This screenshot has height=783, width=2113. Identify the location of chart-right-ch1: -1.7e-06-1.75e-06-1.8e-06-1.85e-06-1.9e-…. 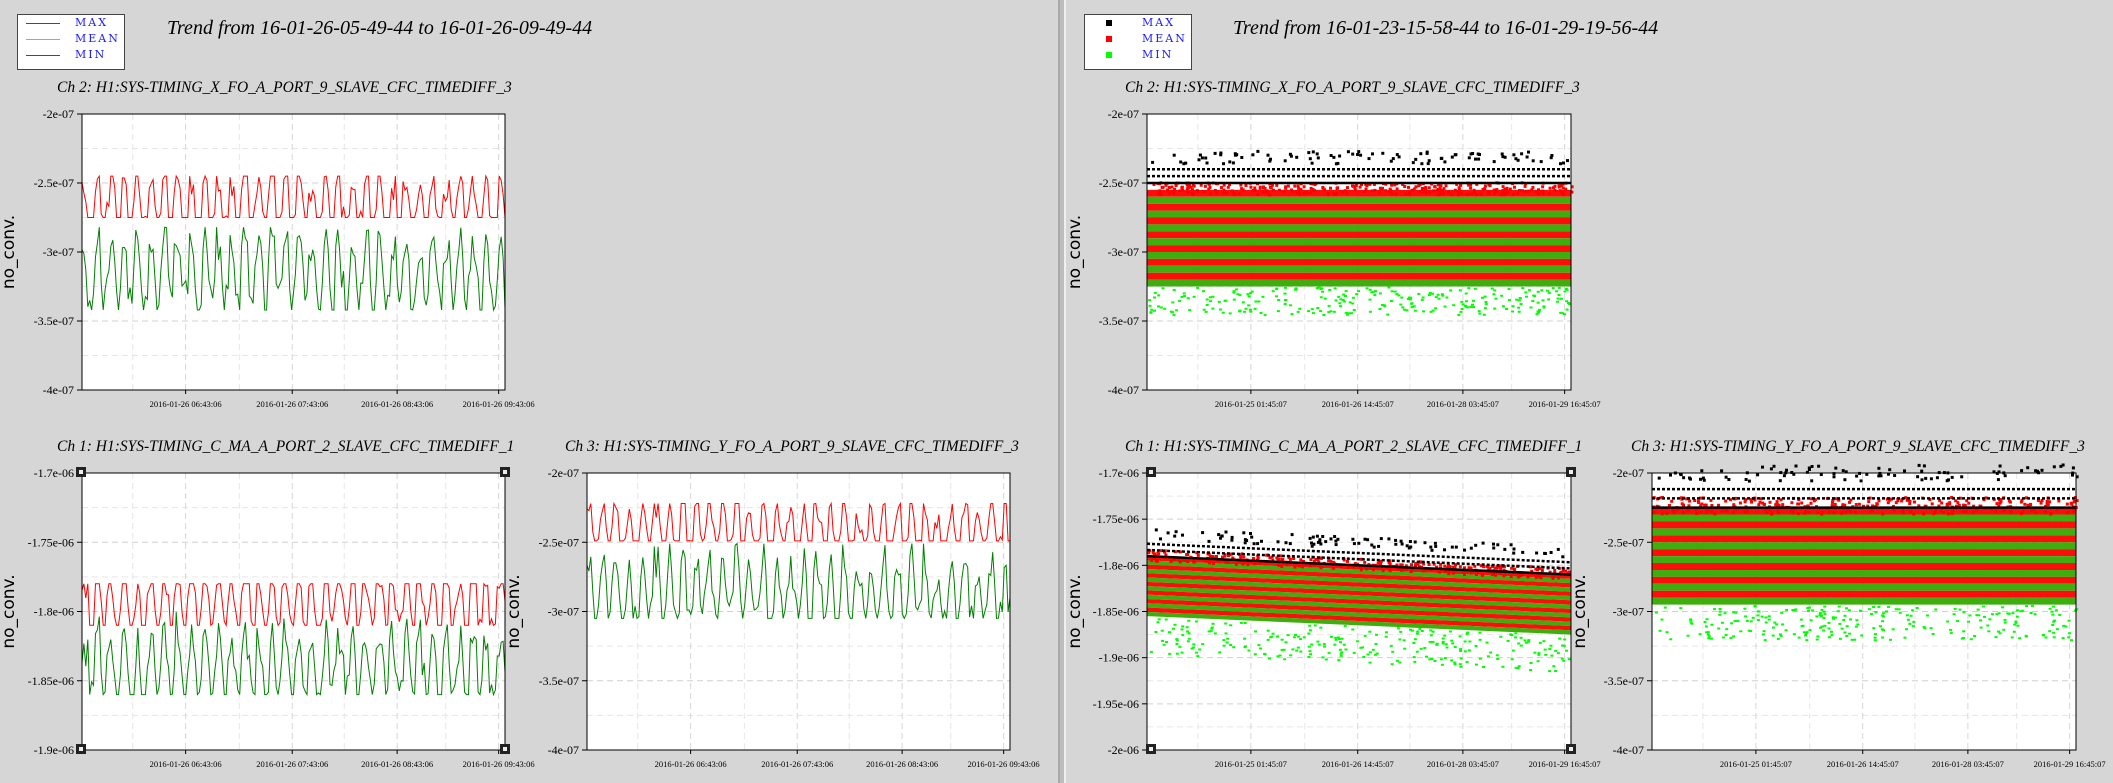
(1345, 616).